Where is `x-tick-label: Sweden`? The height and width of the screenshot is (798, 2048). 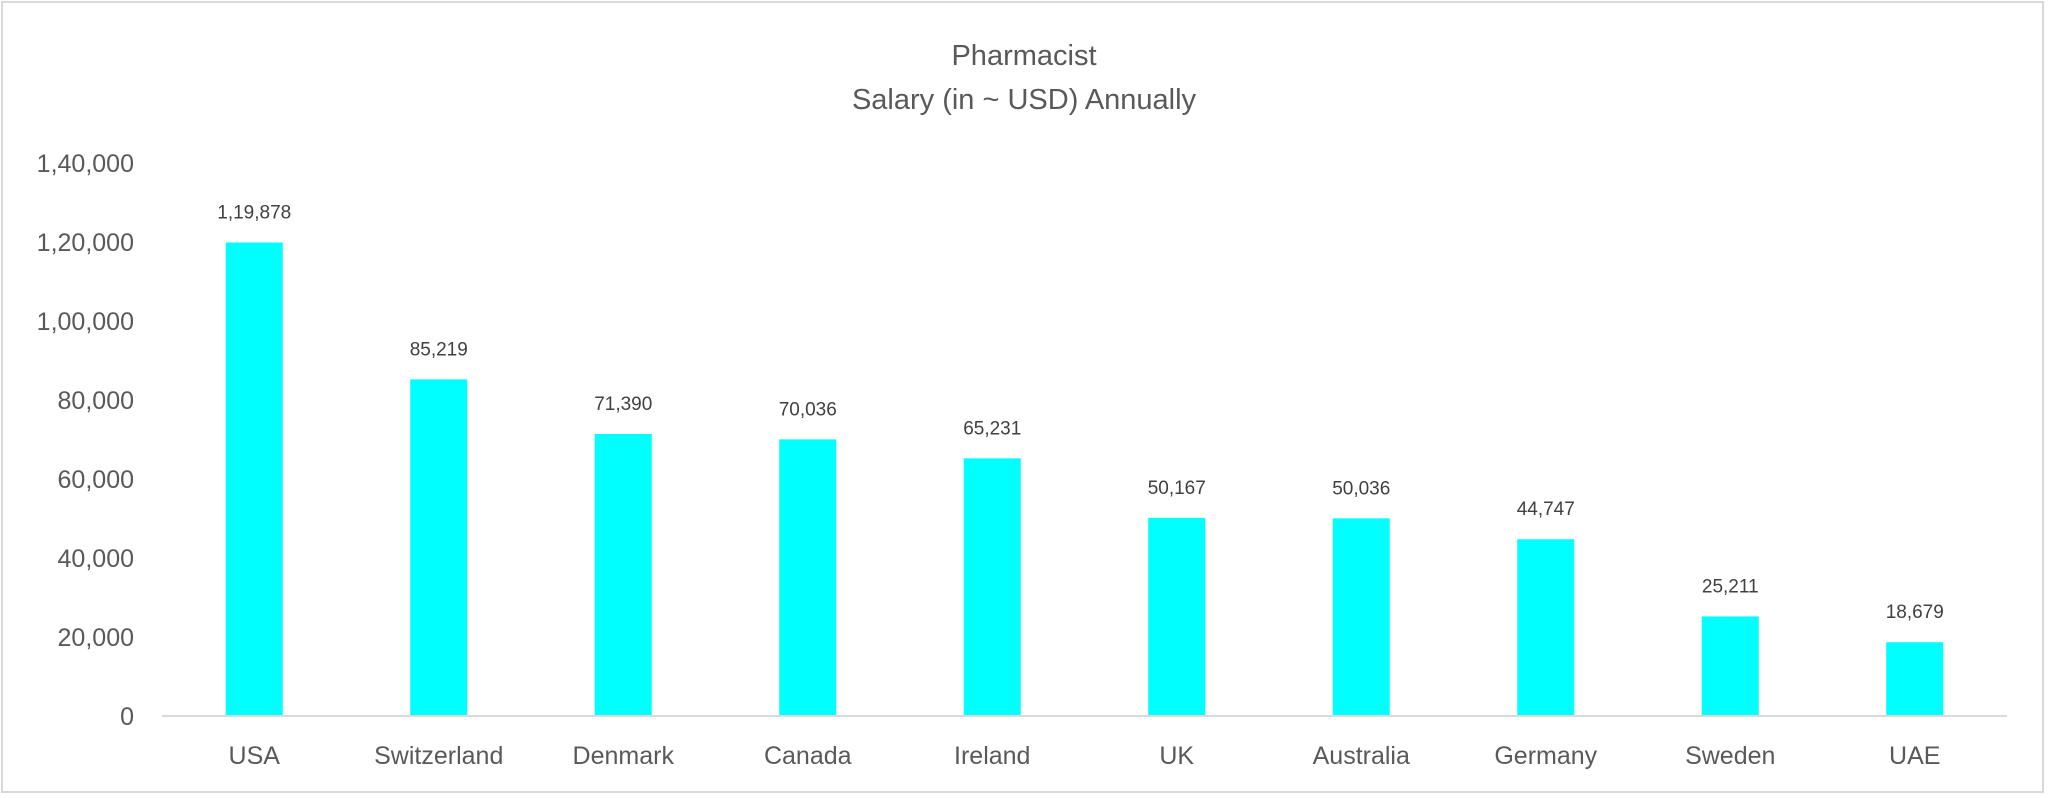 x-tick-label: Sweden is located at coordinates (1730, 756).